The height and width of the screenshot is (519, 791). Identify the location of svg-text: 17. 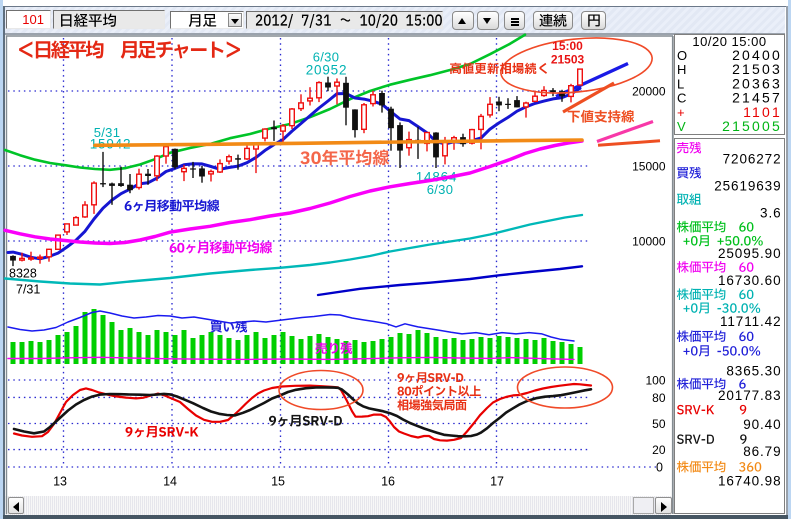
(497, 482).